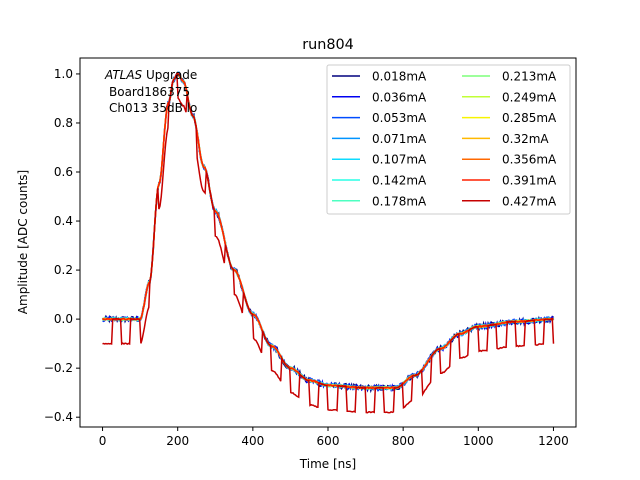 This screenshot has width=640, height=480. Describe the element at coordinates (252, 441) in the screenshot. I see `x-tick-label: 400` at that location.